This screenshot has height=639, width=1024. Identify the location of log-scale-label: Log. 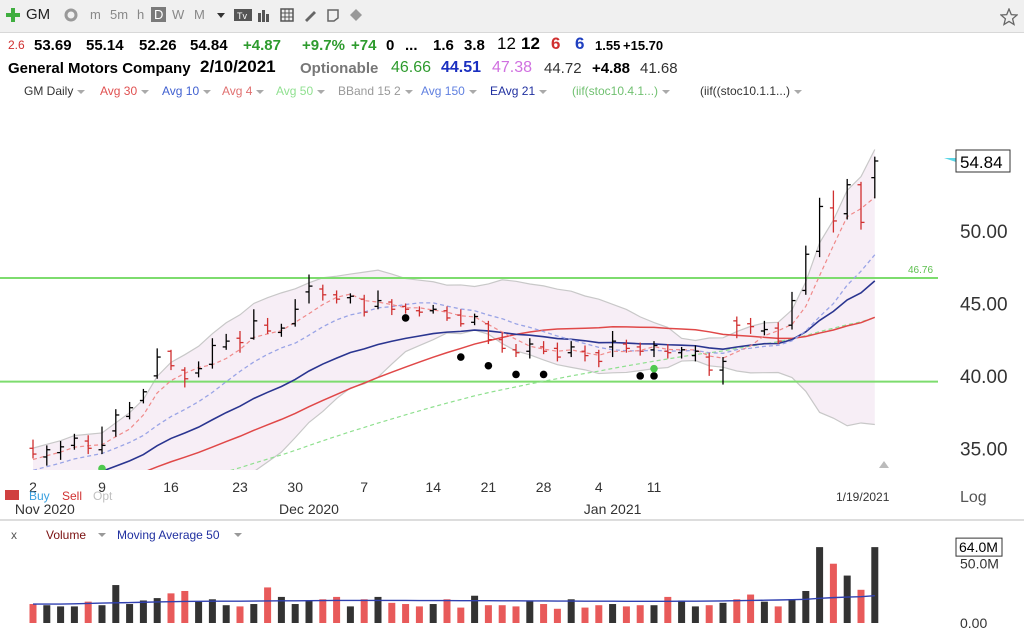
(973, 497).